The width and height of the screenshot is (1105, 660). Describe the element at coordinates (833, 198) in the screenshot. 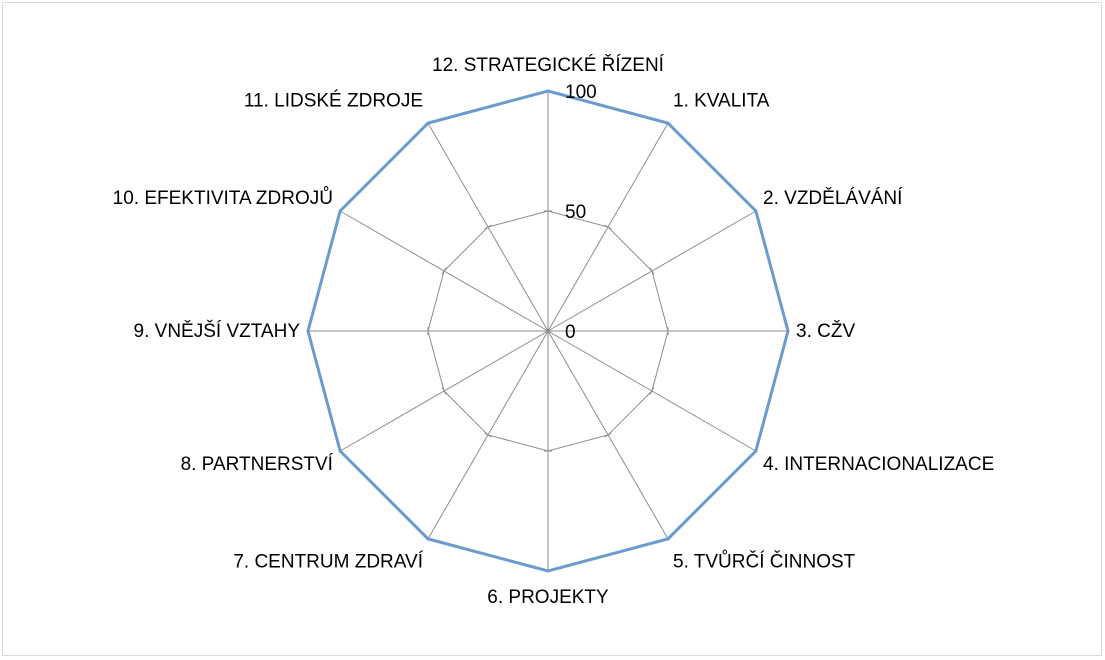

I see `category-label: 2. VZDĚLÁVÁNÍ` at that location.